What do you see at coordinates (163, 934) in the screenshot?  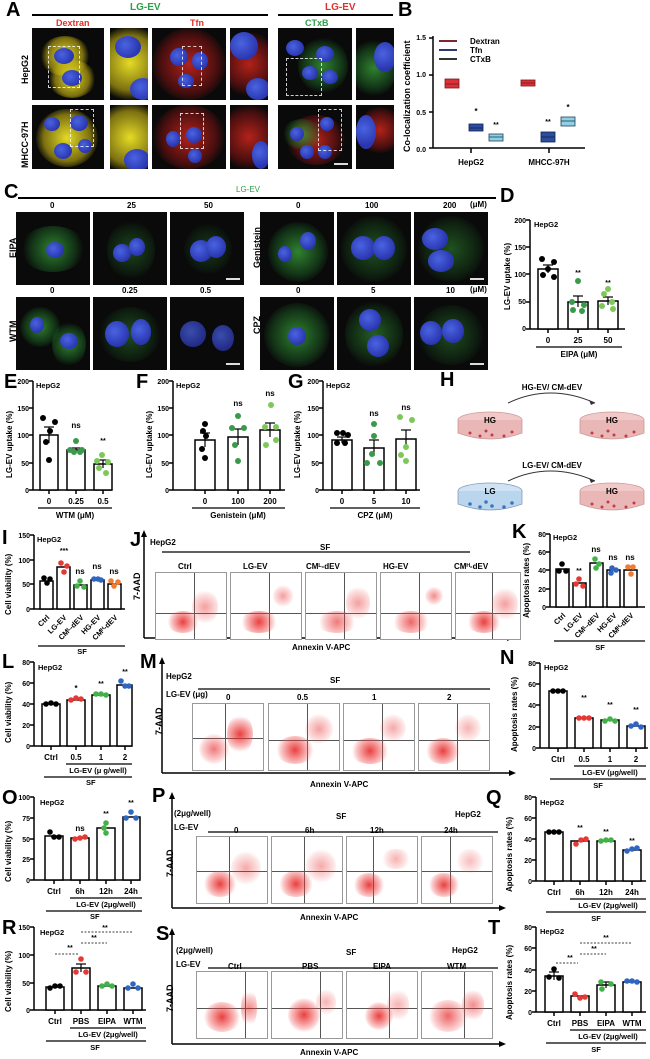 I see `panel-label-s: S` at bounding box center [163, 934].